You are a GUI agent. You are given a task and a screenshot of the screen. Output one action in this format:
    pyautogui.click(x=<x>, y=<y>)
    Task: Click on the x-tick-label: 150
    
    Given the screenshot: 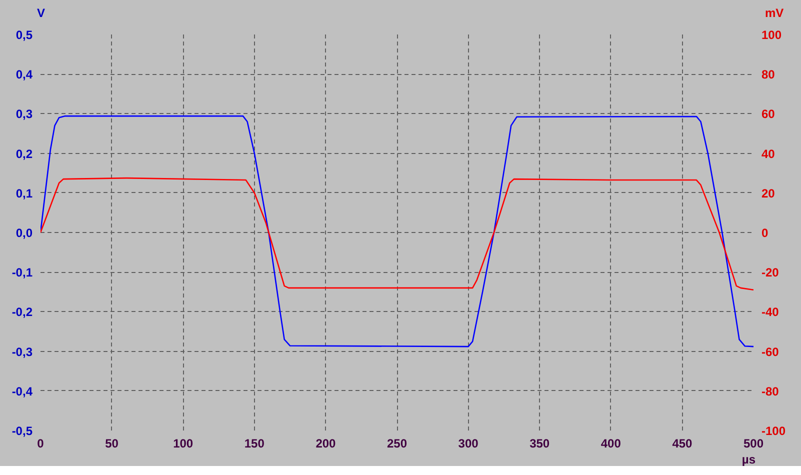 What is the action you would take?
    pyautogui.click(x=254, y=443)
    